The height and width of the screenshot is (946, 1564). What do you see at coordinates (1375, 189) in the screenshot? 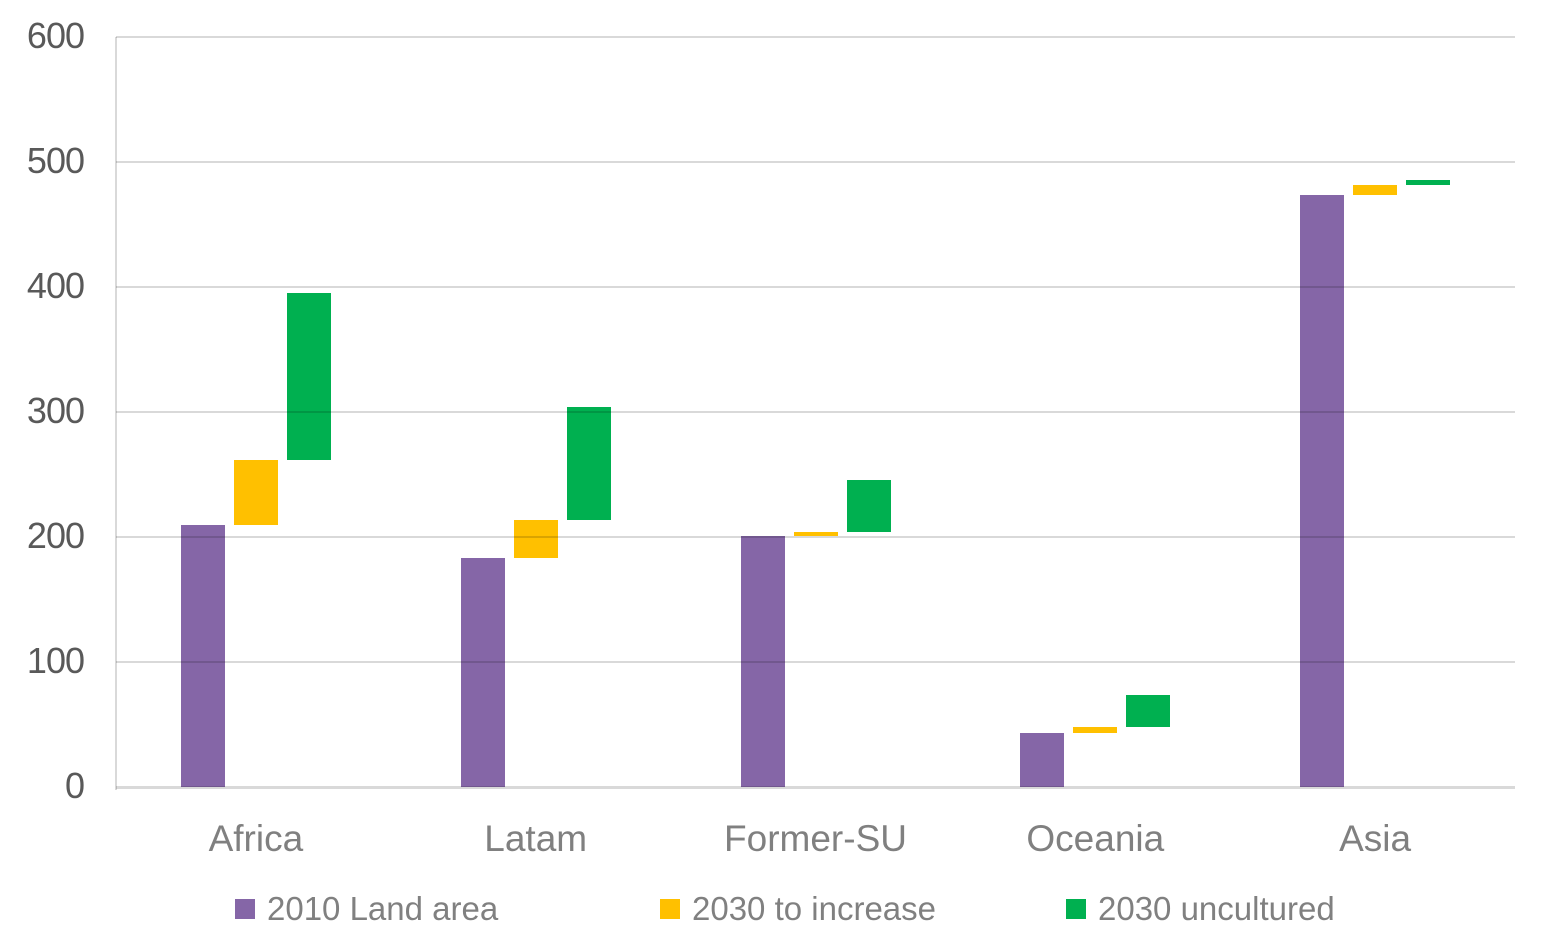
I see `bar-2030-to-increase-asia` at bounding box center [1375, 189].